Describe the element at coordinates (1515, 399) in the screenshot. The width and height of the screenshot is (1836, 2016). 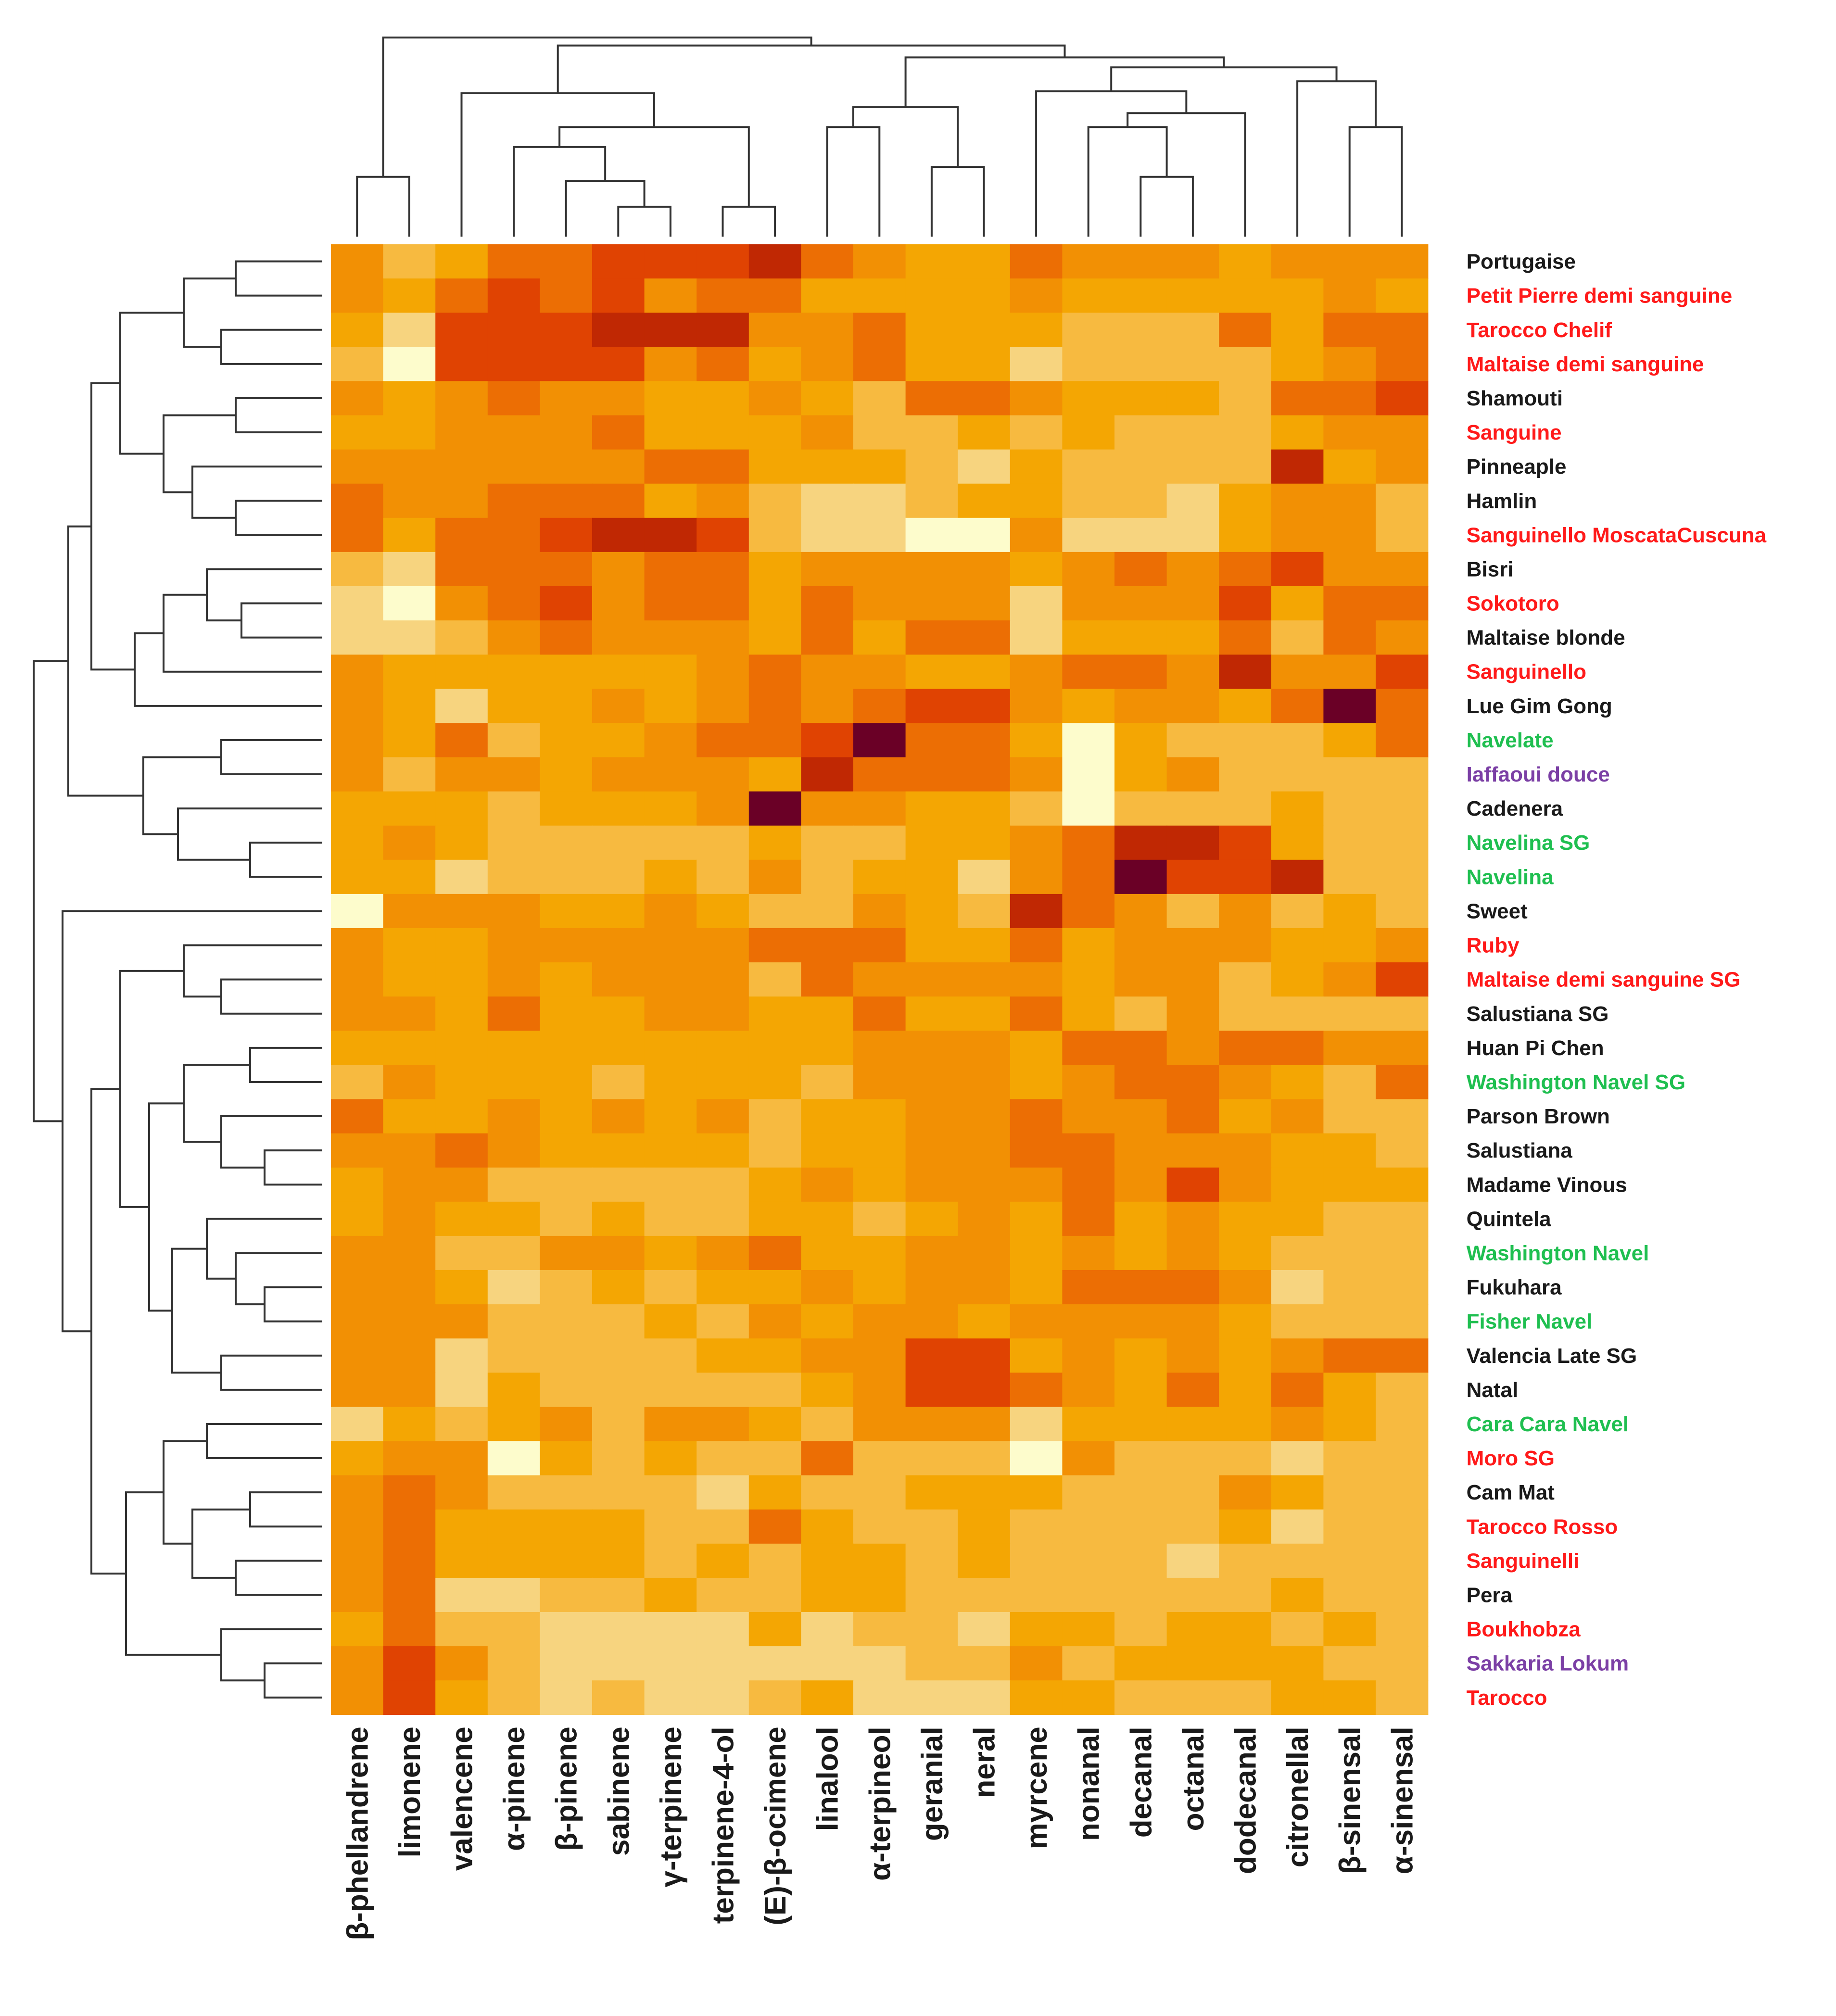
I see `row-label: Shamouti` at that location.